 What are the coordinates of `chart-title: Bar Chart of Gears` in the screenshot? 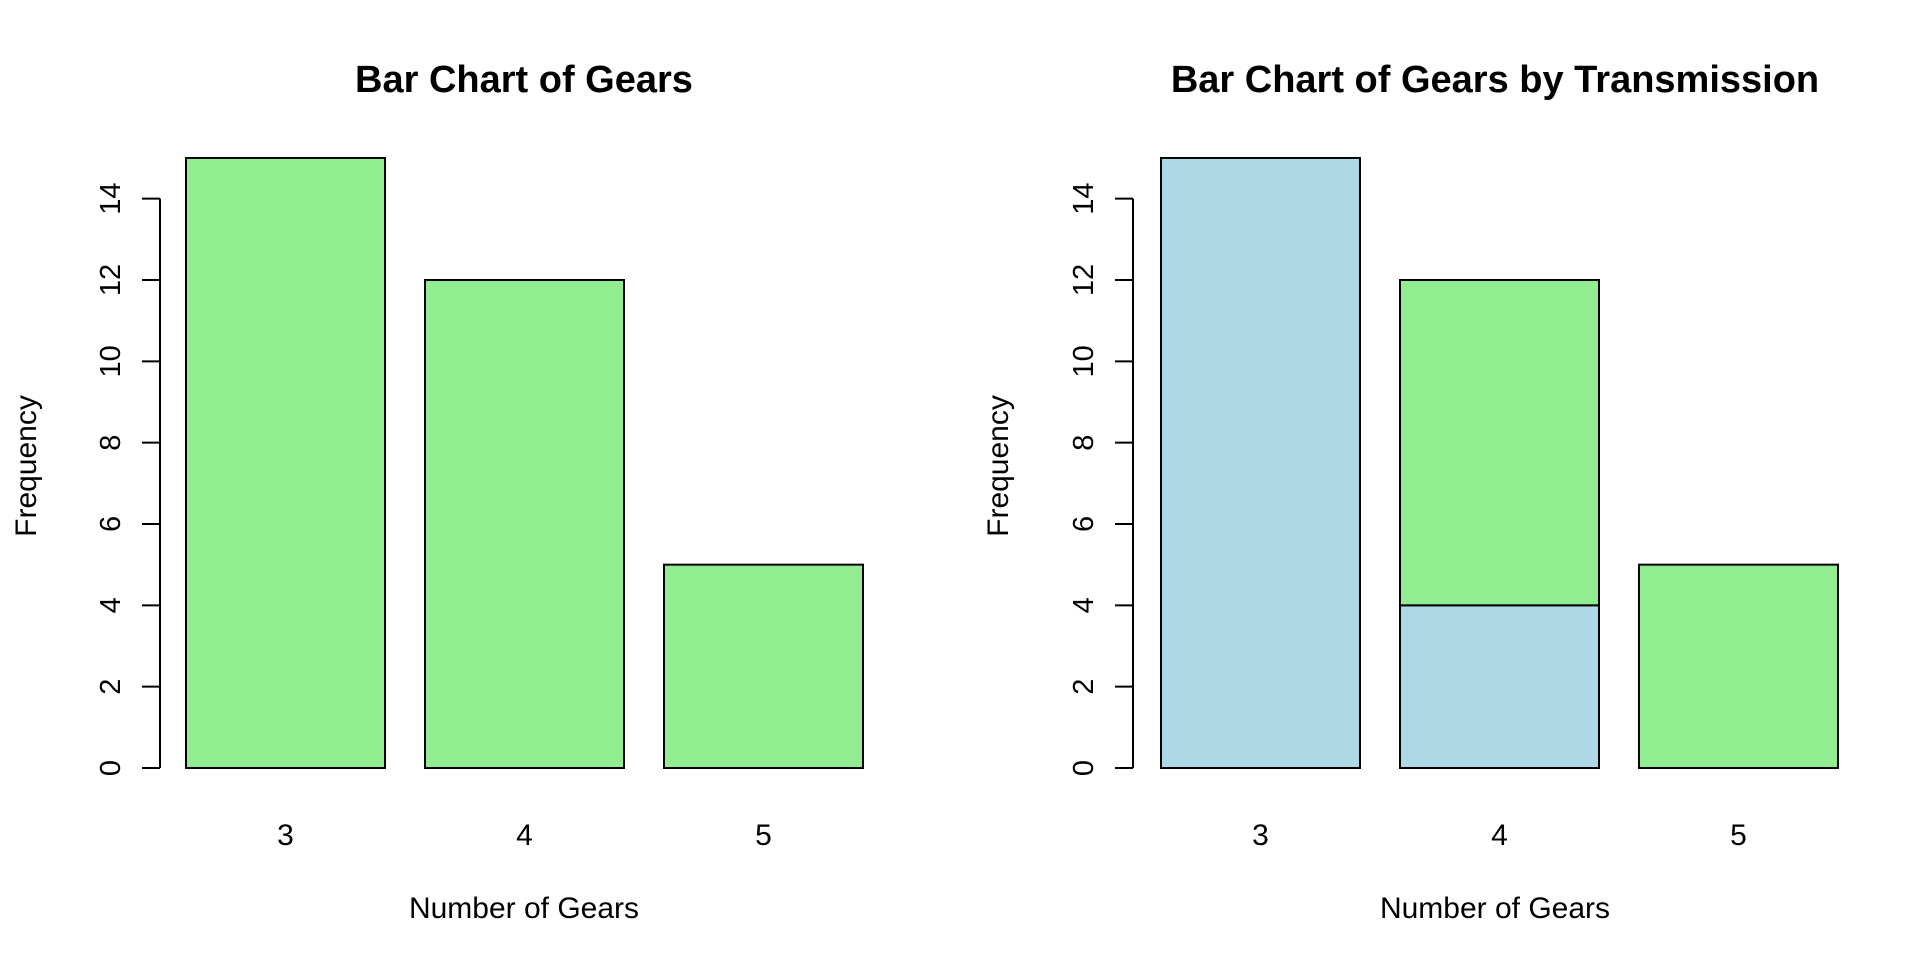 It's located at (524, 80).